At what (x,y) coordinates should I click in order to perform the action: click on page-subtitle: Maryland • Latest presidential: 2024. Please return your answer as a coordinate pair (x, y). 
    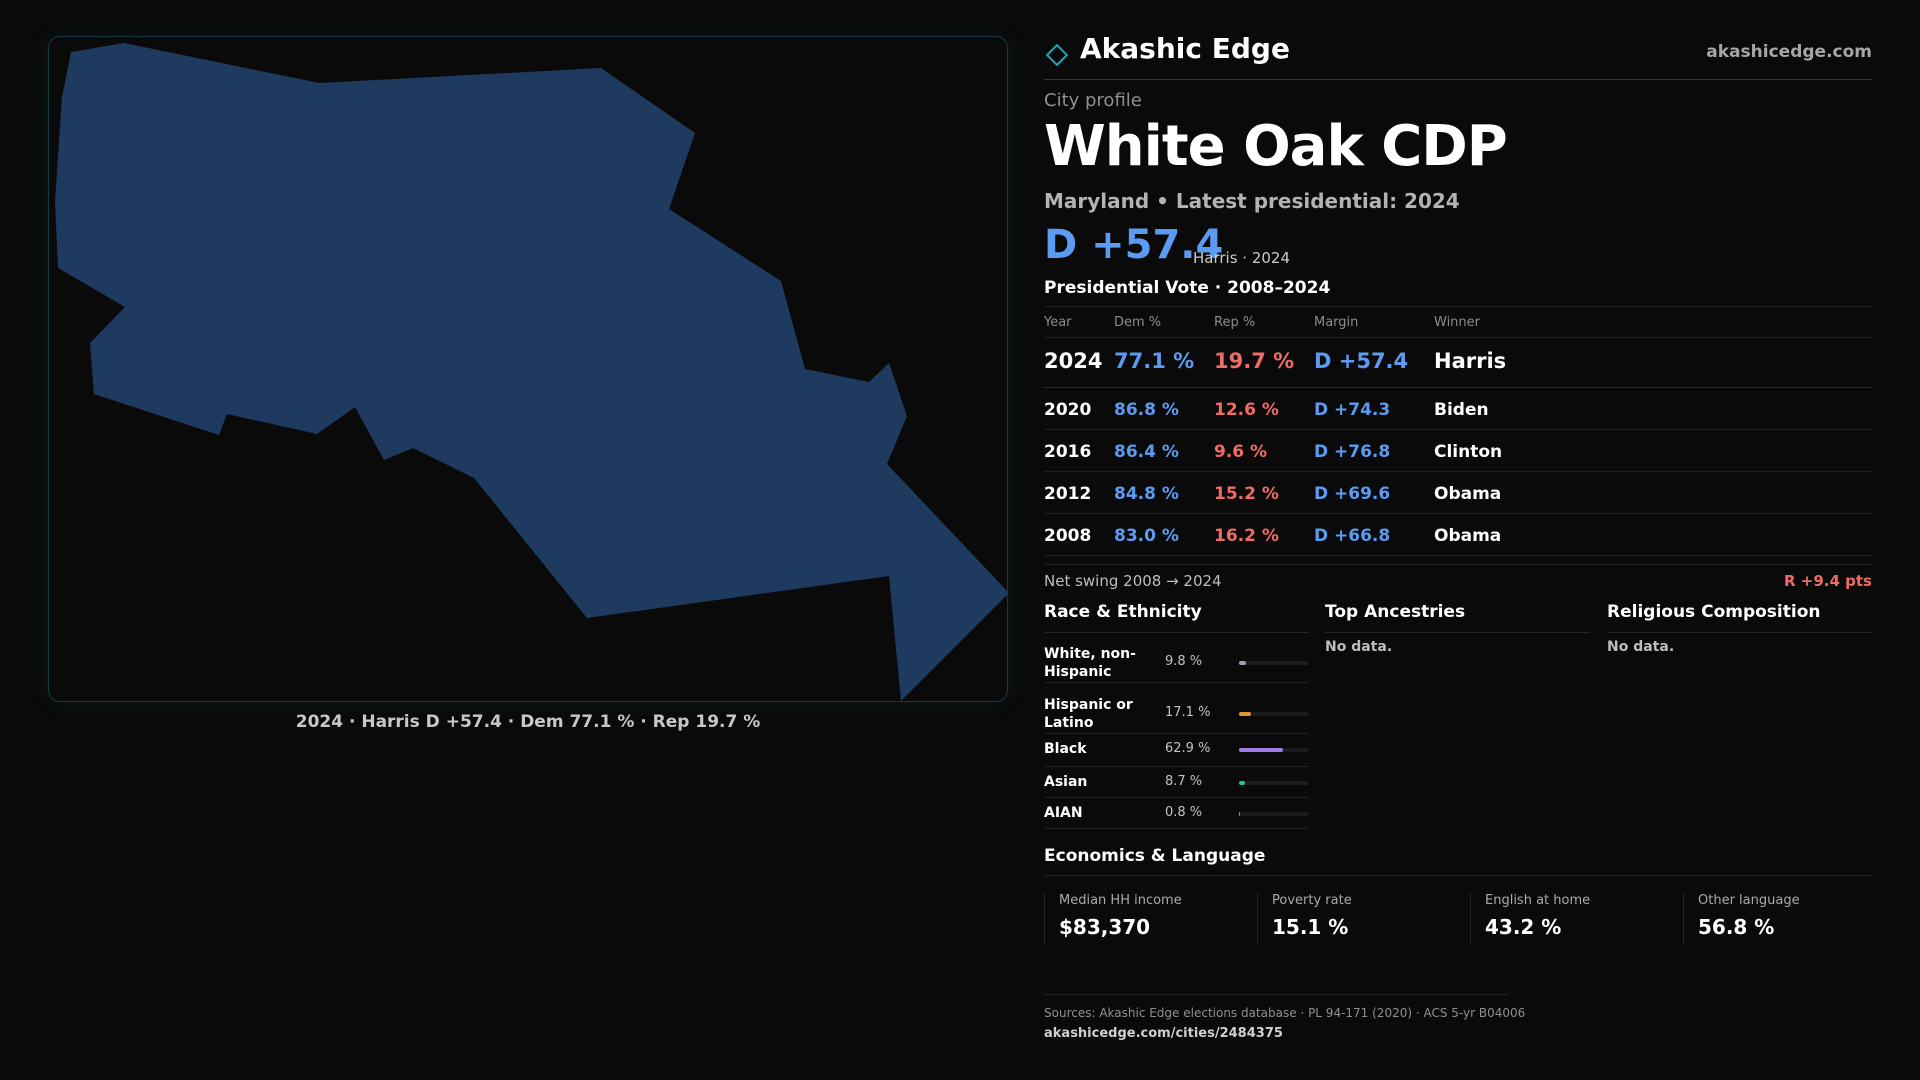
    Looking at the image, I should click on (1252, 201).